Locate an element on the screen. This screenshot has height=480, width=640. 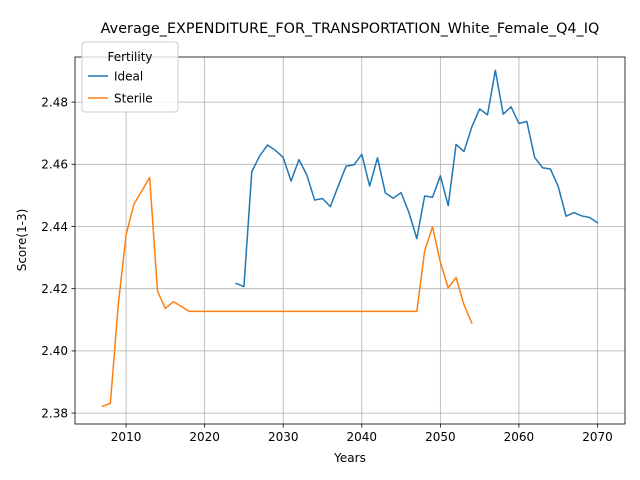
legend-label-sterile: Sterile is located at coordinates (133, 99).